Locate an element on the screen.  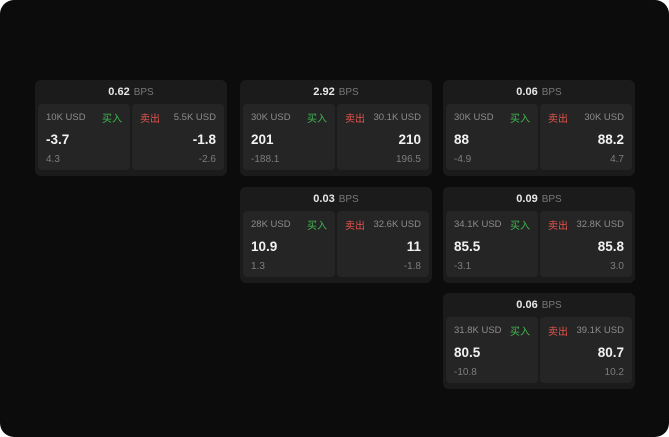
sell-price: 85.8 is located at coordinates (610, 246).